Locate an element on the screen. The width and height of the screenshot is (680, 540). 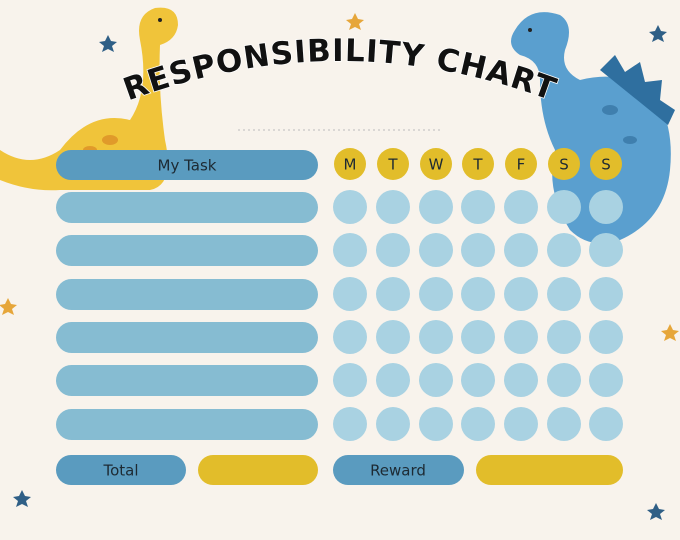
total-pill is located at coordinates (121, 470).